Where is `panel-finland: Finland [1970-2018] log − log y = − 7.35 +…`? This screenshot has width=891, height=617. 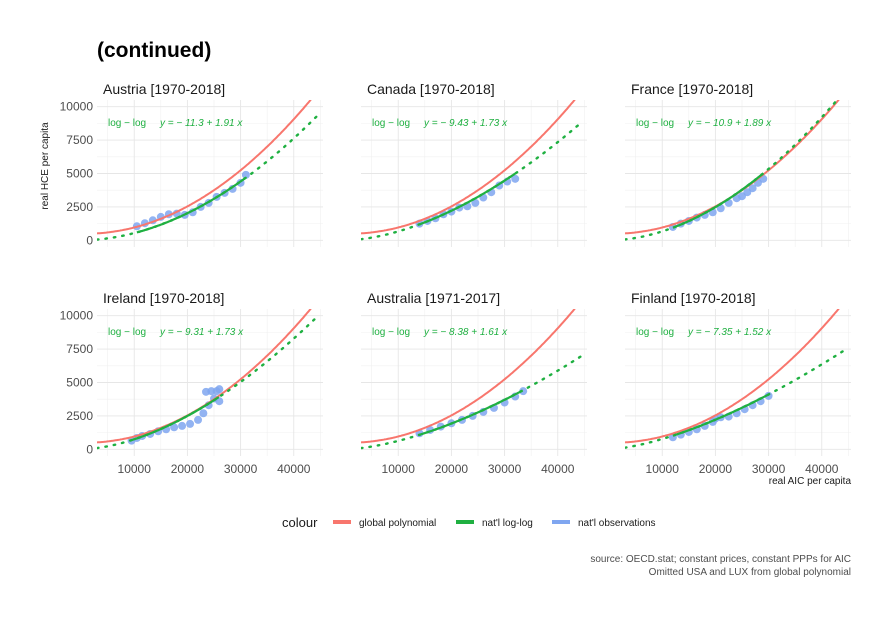
panel-finland: Finland [1970-2018] log − log y = − 7.35 +… is located at coordinates (738, 383).